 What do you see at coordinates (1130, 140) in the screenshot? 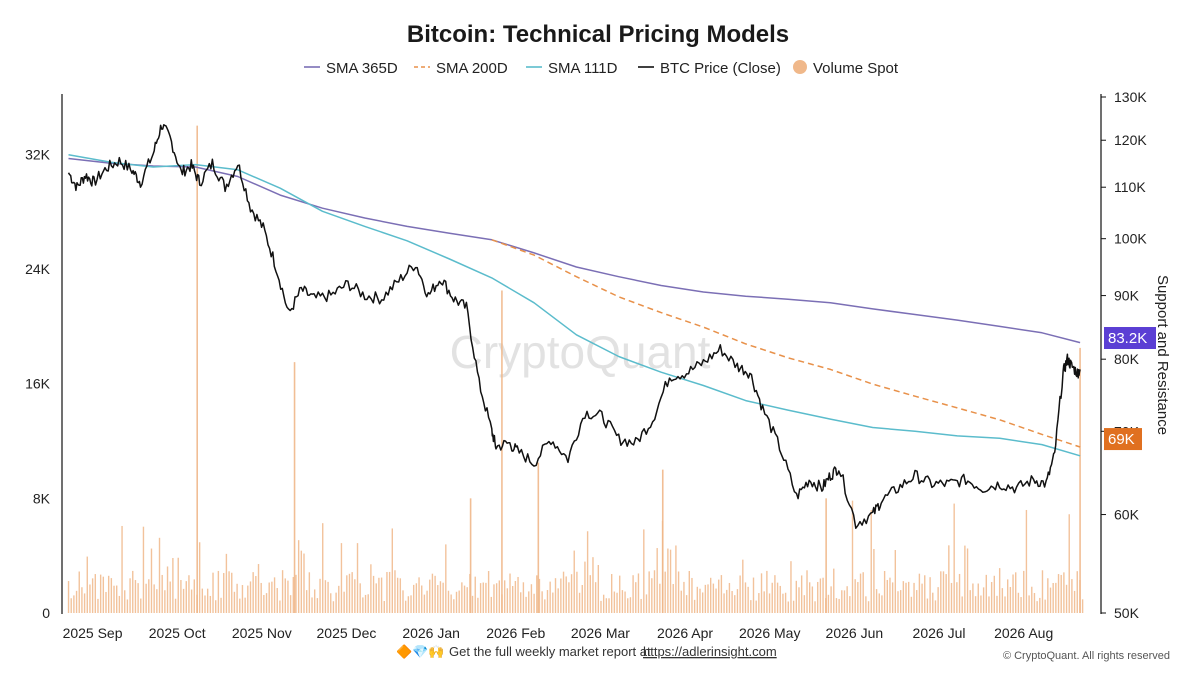
I see `right-tick-label: 120K` at bounding box center [1130, 140].